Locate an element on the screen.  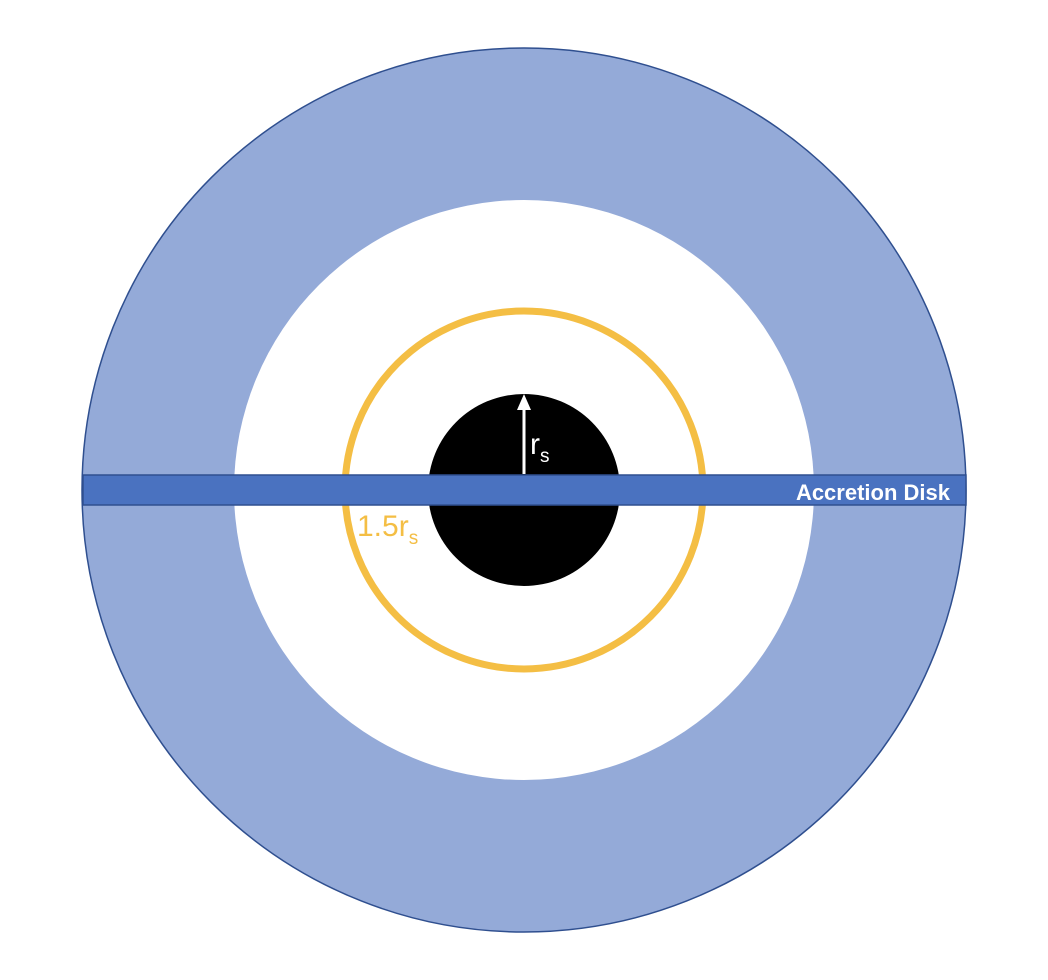
photon-sphere-subscript: s is located at coordinates (414, 538).